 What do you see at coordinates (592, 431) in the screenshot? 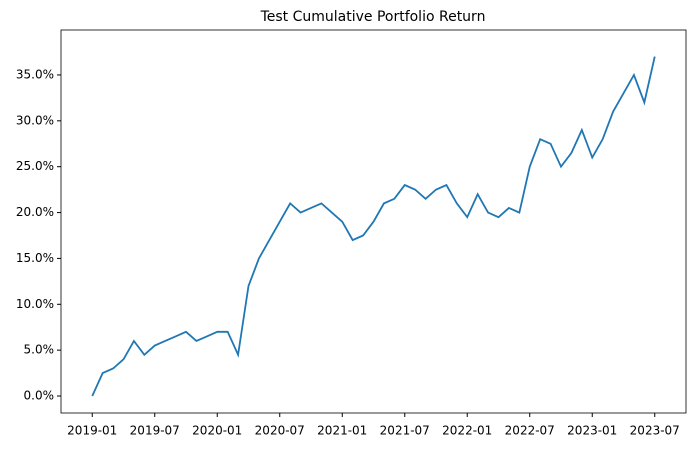
I see `x-tick-label: 2023-01` at bounding box center [592, 431].